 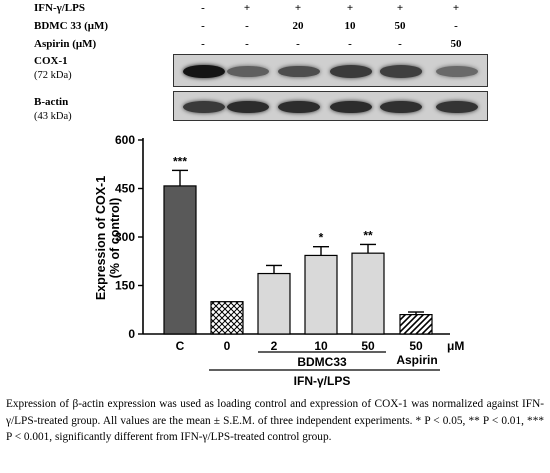 What do you see at coordinates (53, 75) in the screenshot?
I see `blot-kda-cox1: (72 kDa)` at bounding box center [53, 75].